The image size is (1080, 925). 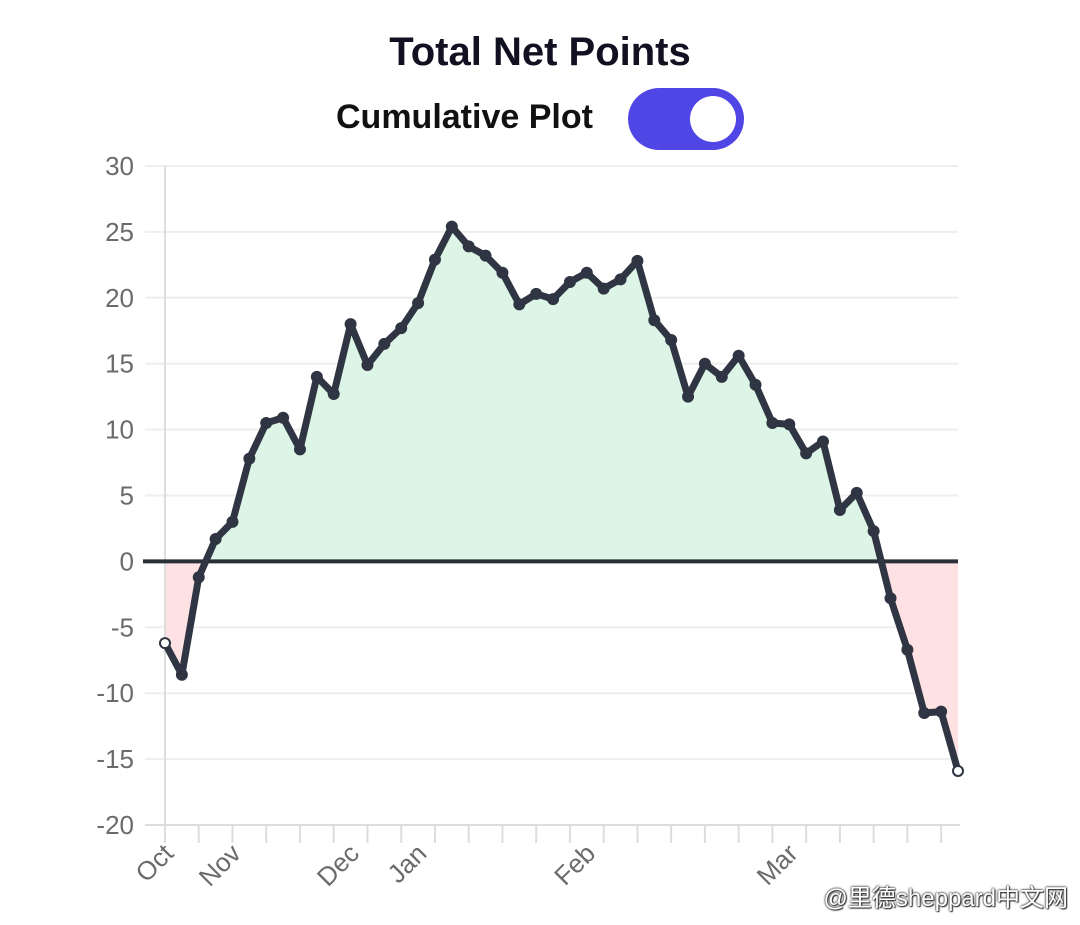 What do you see at coordinates (406, 863) in the screenshot?
I see `x-tick-label: Jan` at bounding box center [406, 863].